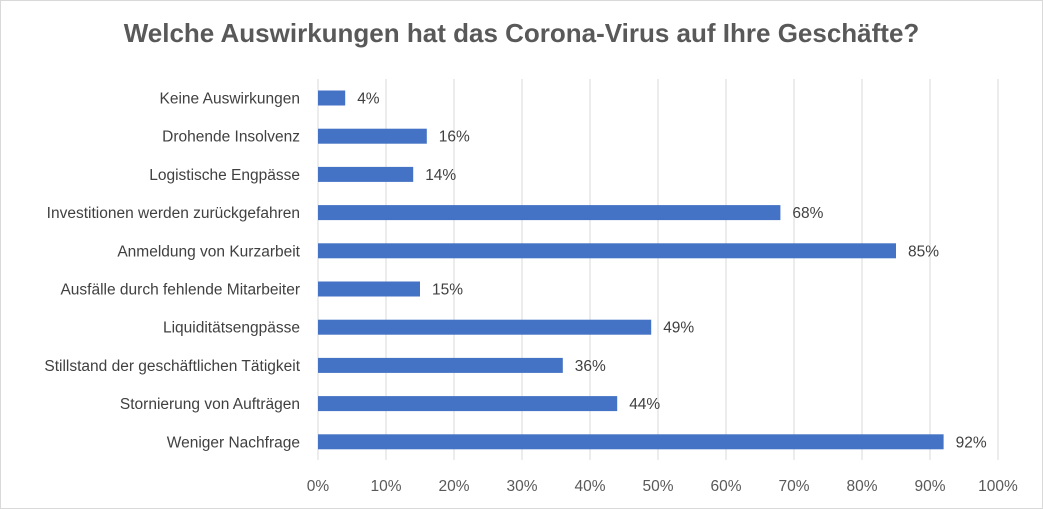 Image resolution: width=1043 pixels, height=509 pixels. What do you see at coordinates (521, 486) in the screenshot?
I see `x-tick-label: 30%` at bounding box center [521, 486].